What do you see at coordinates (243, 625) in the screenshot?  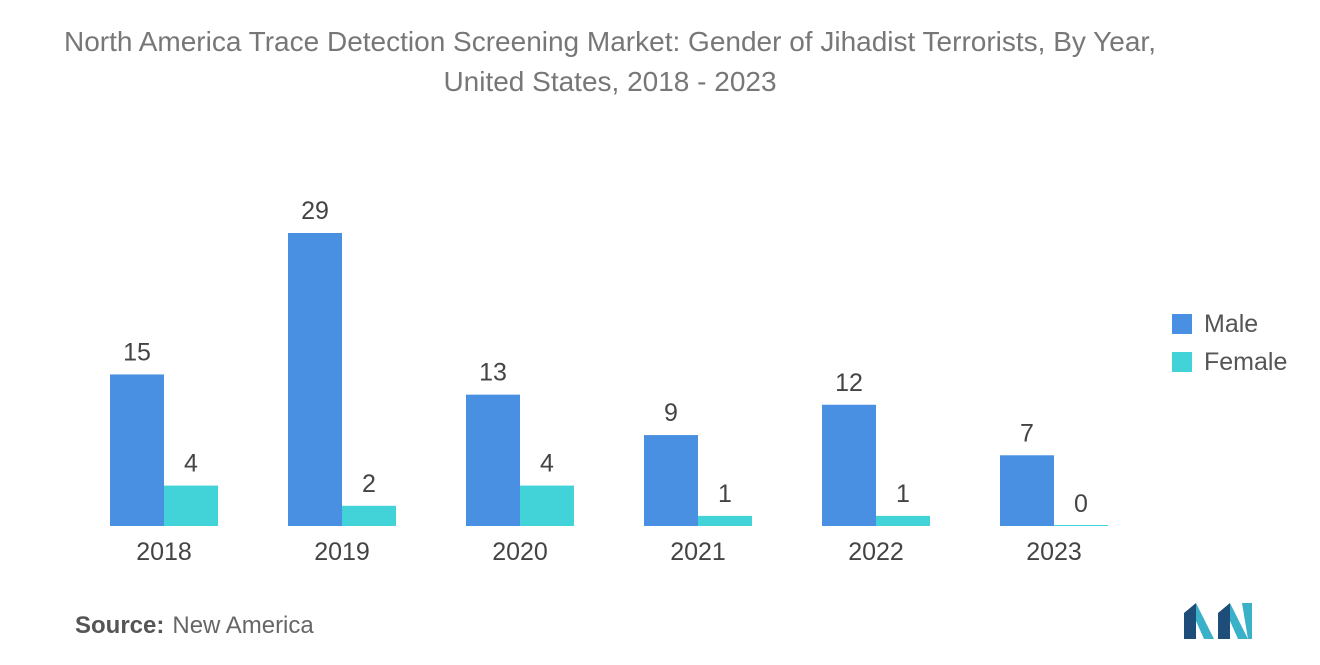 I see `source-value: New America` at bounding box center [243, 625].